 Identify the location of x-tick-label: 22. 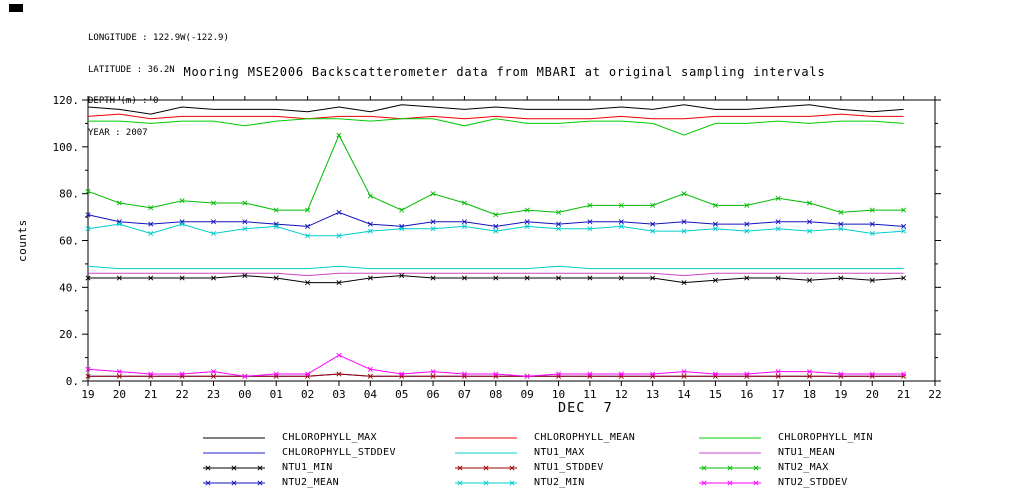
(934, 394).